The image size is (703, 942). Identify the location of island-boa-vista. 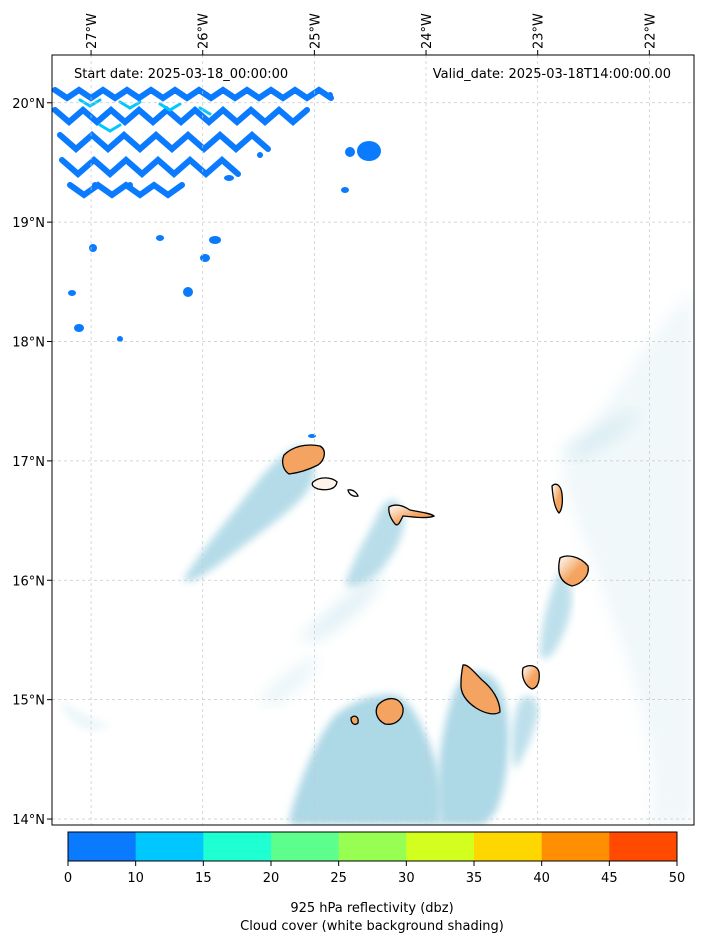
(573, 571).